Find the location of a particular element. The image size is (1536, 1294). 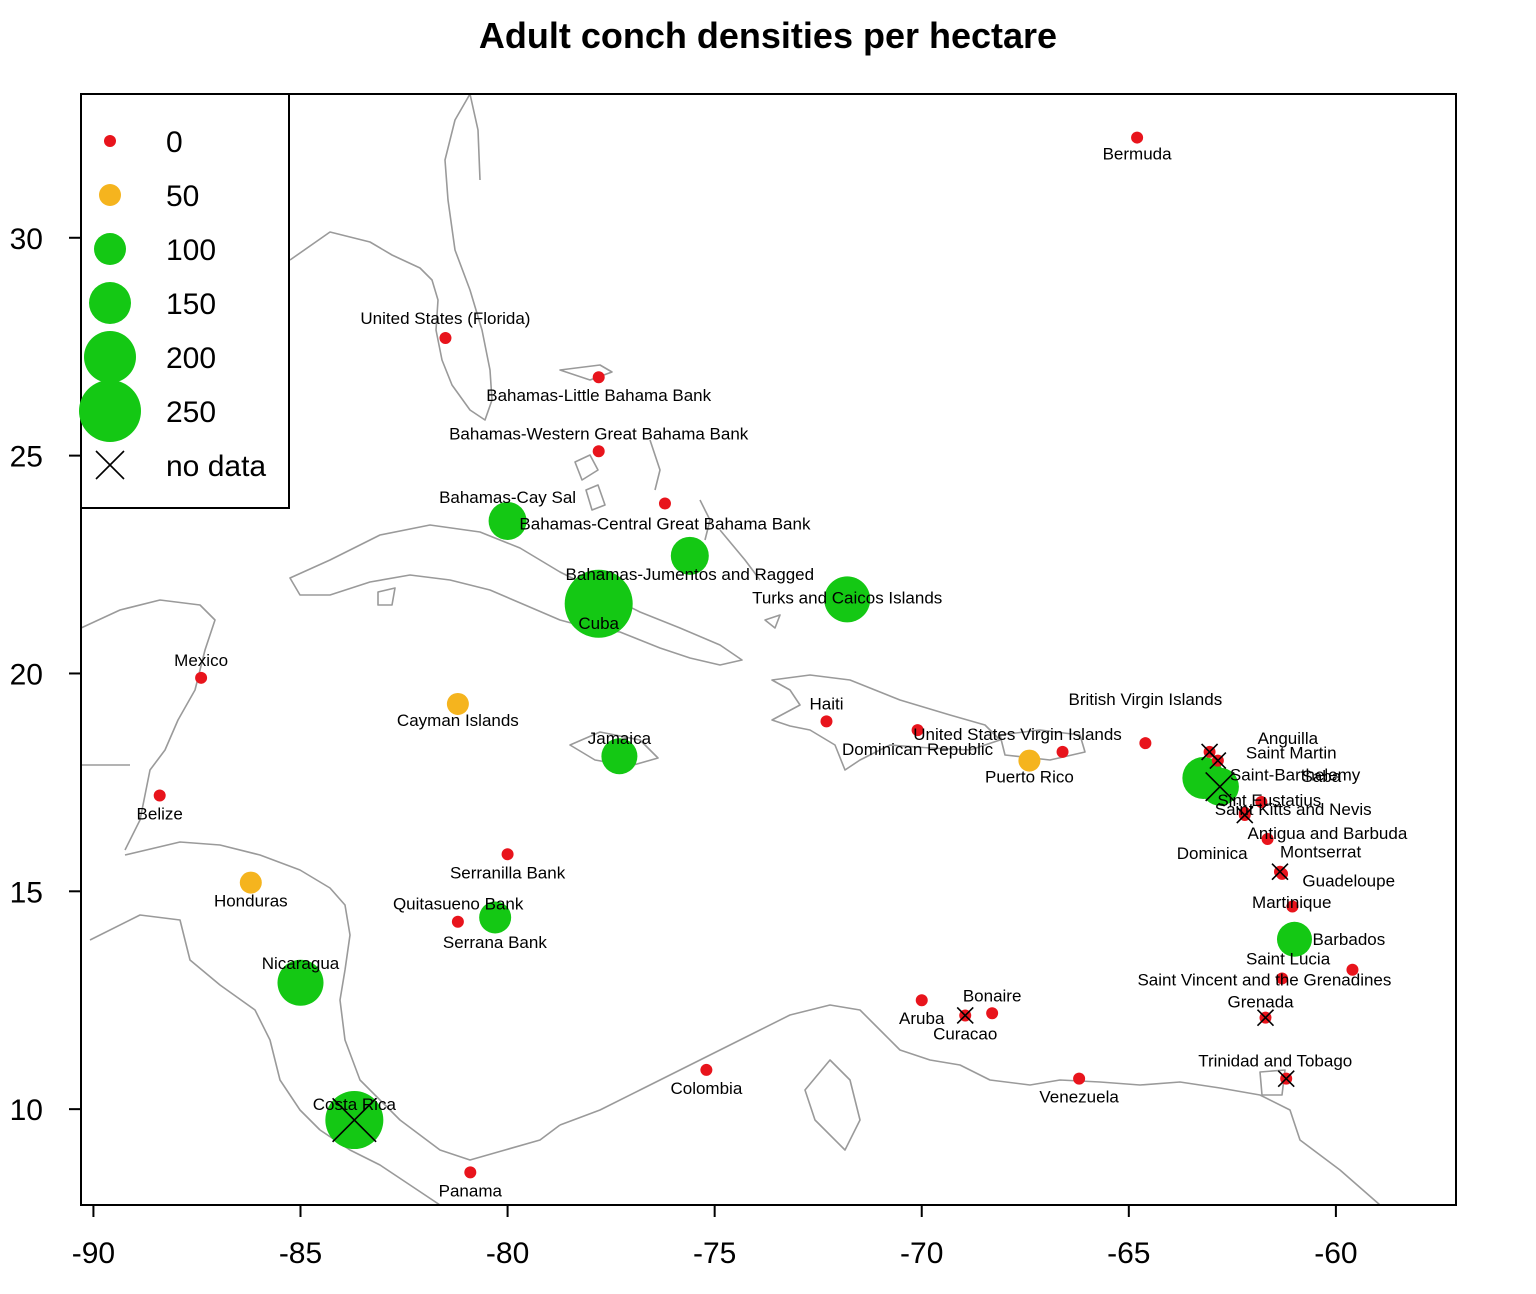

site-label: Anguilla is located at coordinates (1288, 738).